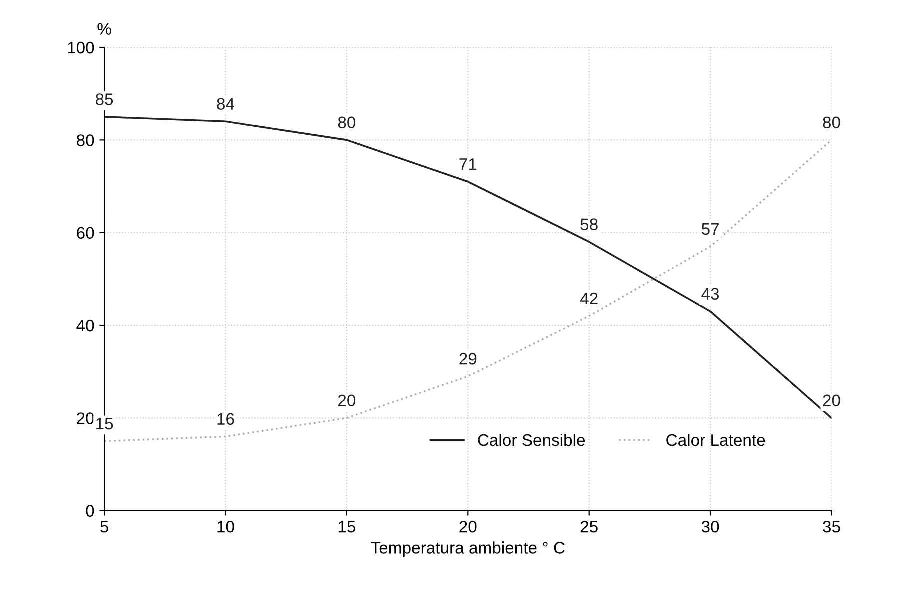 Image resolution: width=909 pixels, height=594 pixels. What do you see at coordinates (90, 511) in the screenshot?
I see `y-tick-label: 0` at bounding box center [90, 511].